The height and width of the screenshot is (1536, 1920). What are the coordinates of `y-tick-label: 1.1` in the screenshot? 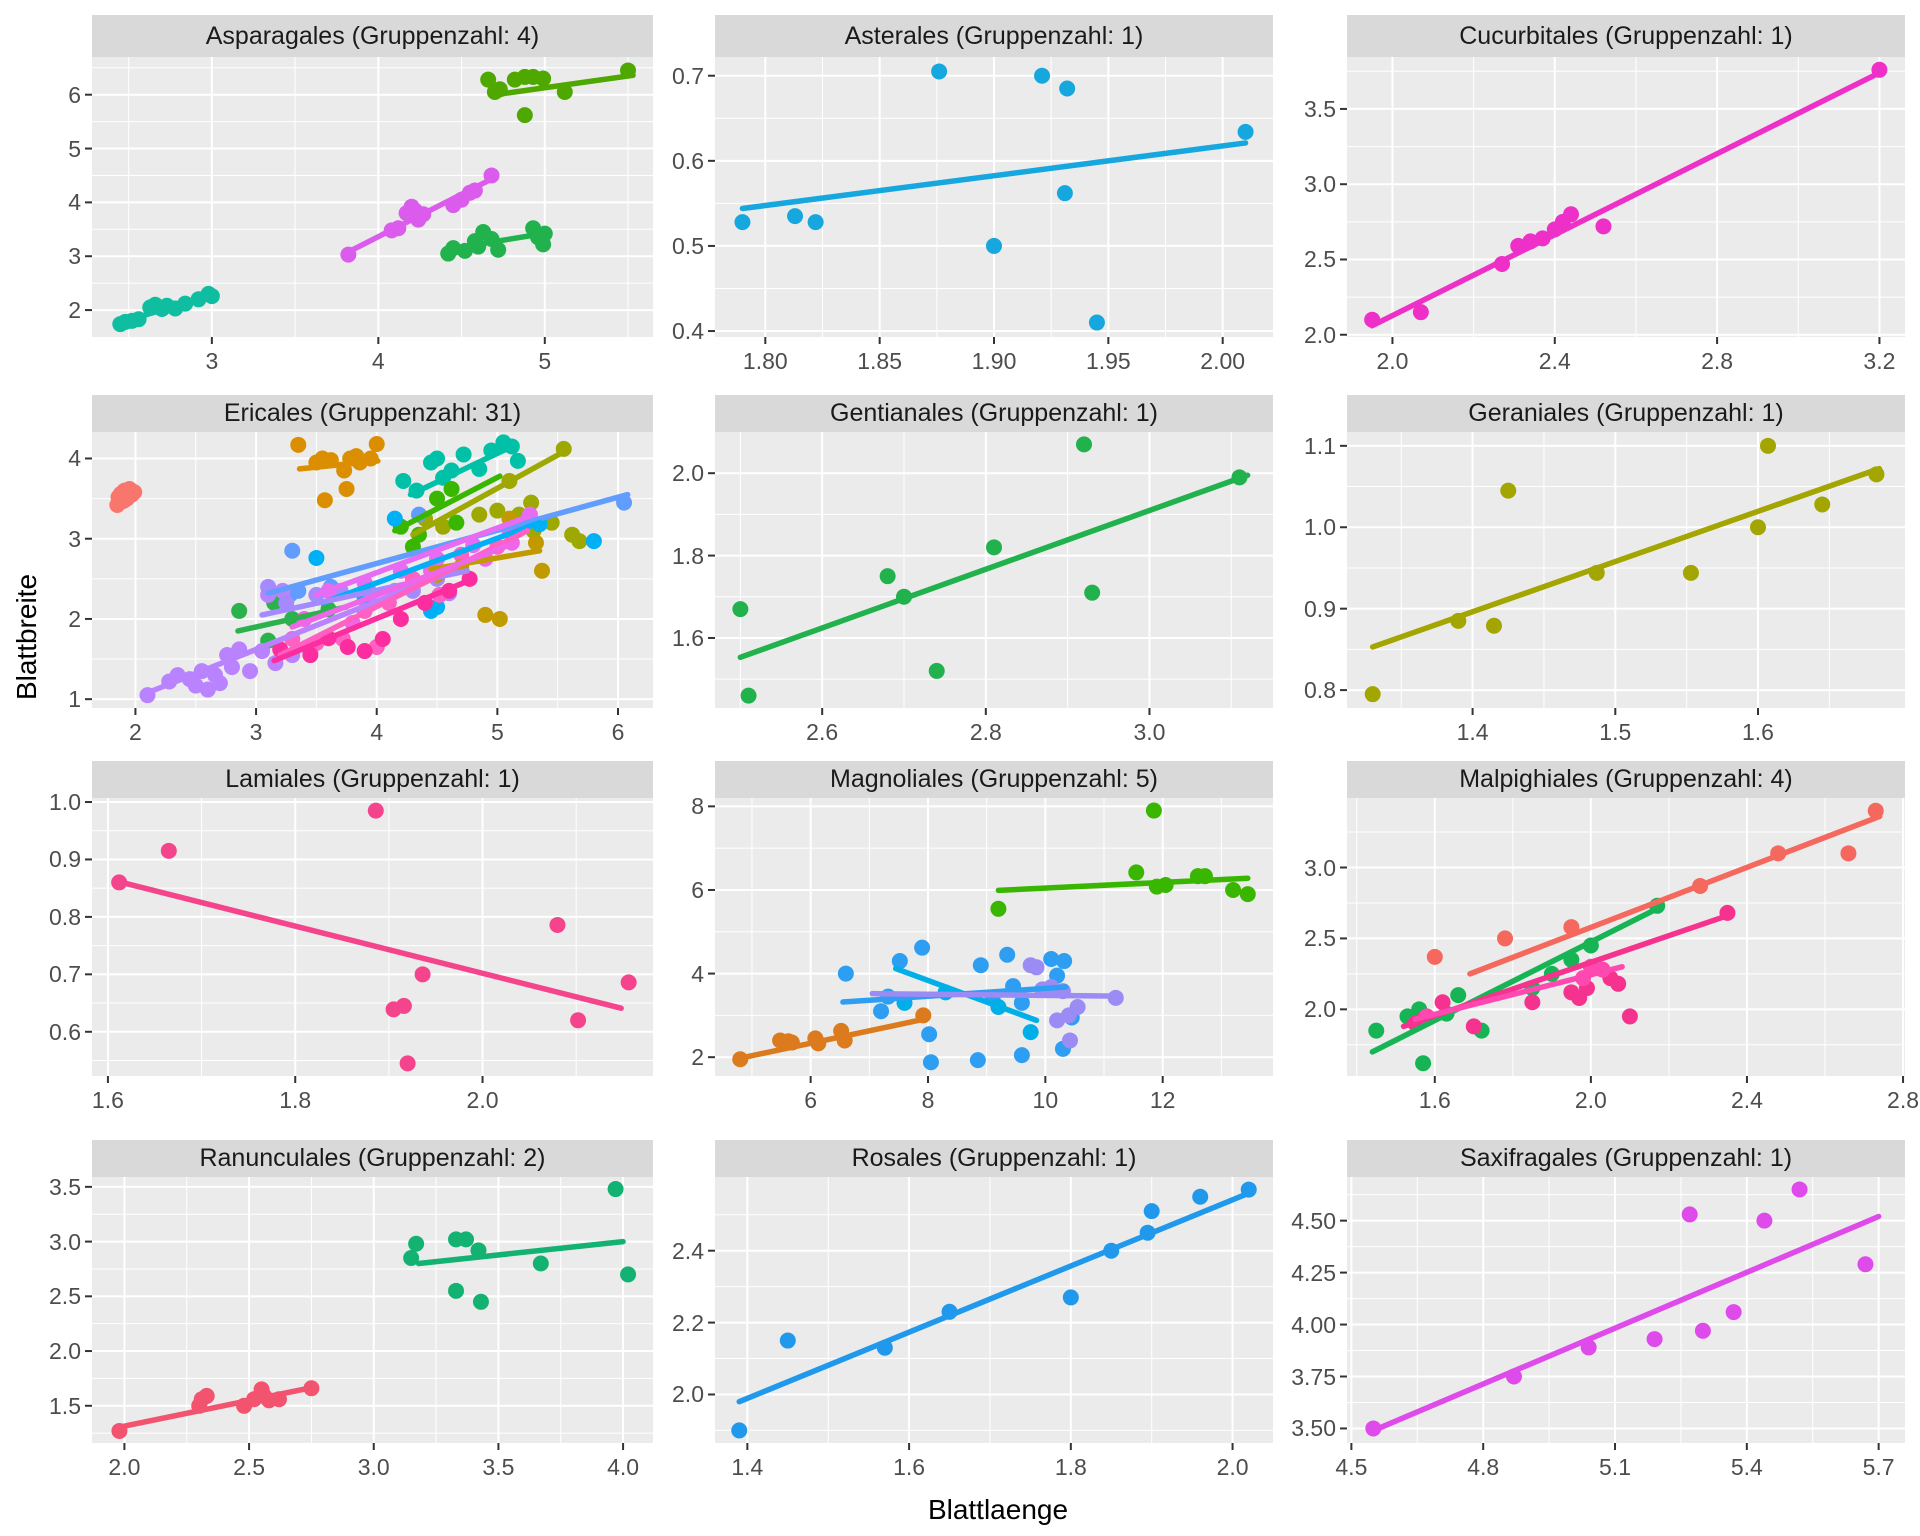 It's located at (1320, 445).